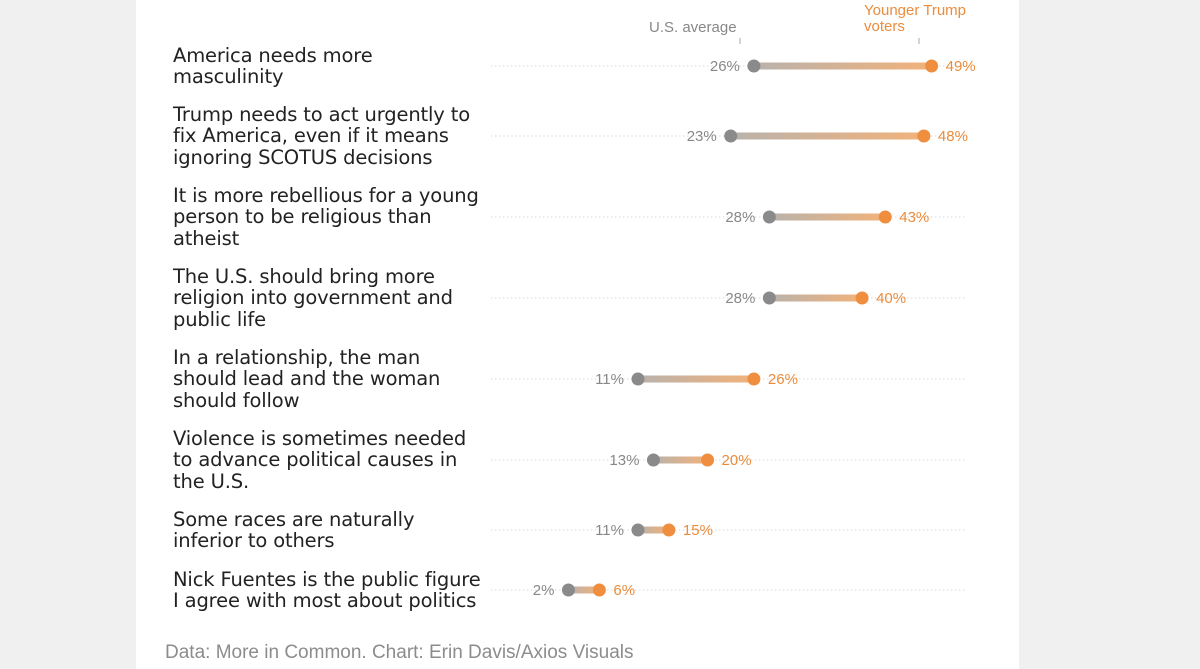 The width and height of the screenshot is (1200, 669). I want to click on young-value-label: 49%, so click(961, 66).